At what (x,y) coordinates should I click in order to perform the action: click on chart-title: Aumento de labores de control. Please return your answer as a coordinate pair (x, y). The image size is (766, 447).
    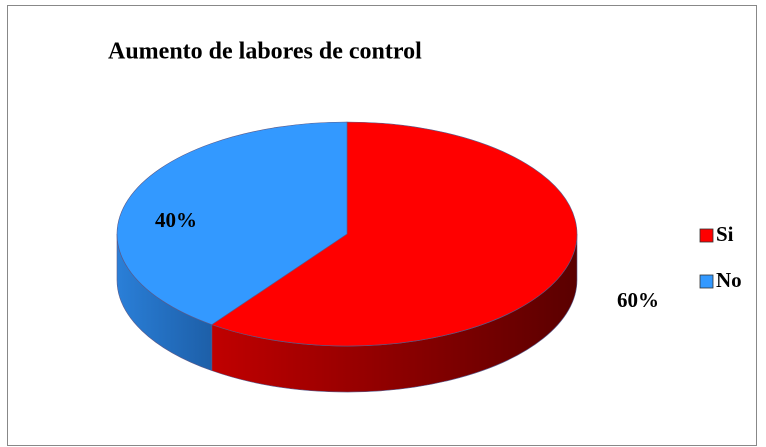
    Looking at the image, I should click on (265, 52).